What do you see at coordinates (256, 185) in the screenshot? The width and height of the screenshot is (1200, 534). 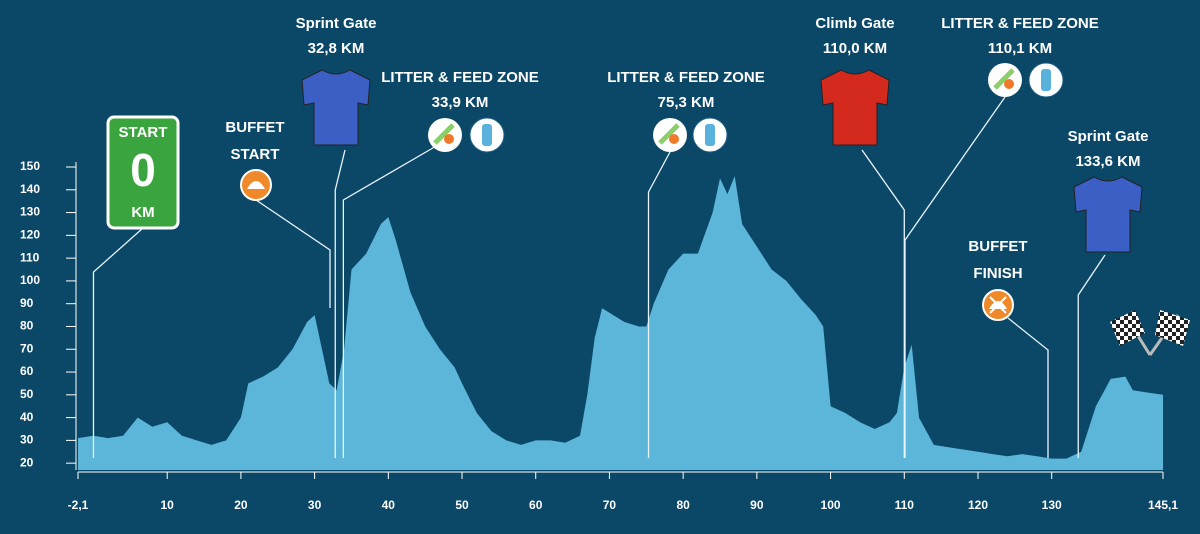 I see `buffet-icon-dome` at bounding box center [256, 185].